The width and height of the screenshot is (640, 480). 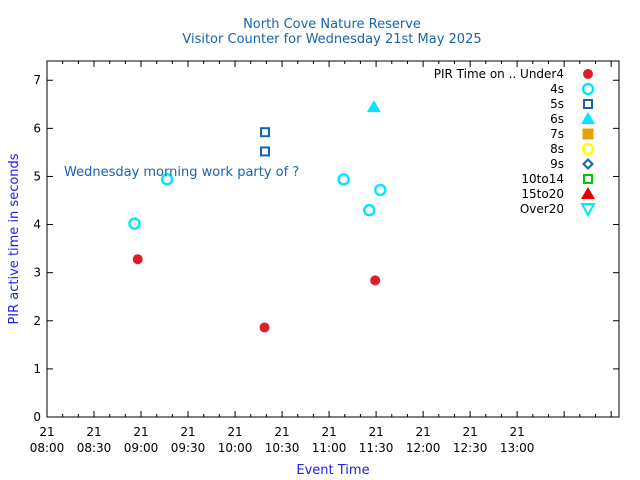 I want to click on chart-title: North Cove Nature Reserve, so click(x=332, y=24).